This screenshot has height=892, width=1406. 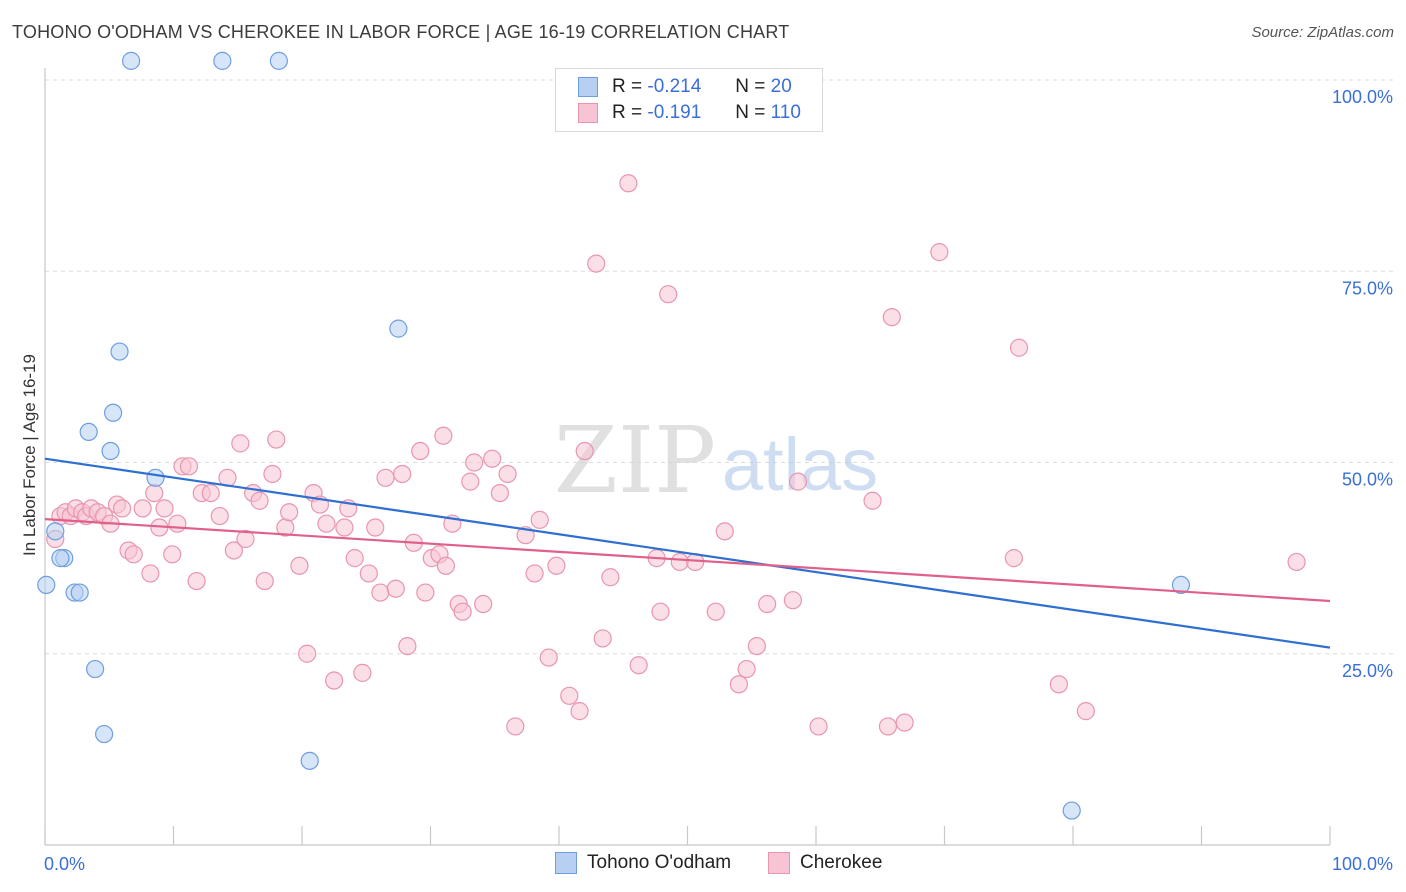 I want to click on legend-row-tohono: R = -0.214 N = 20, so click(x=685, y=87).